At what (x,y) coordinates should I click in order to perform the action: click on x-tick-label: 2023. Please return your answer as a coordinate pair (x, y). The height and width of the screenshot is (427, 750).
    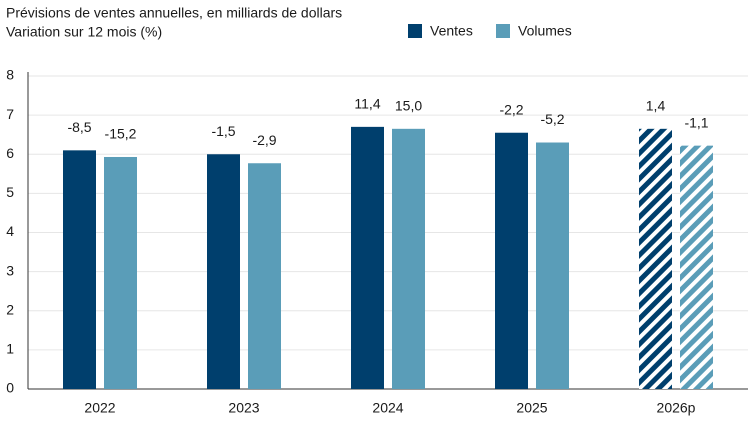
    Looking at the image, I should click on (243, 408).